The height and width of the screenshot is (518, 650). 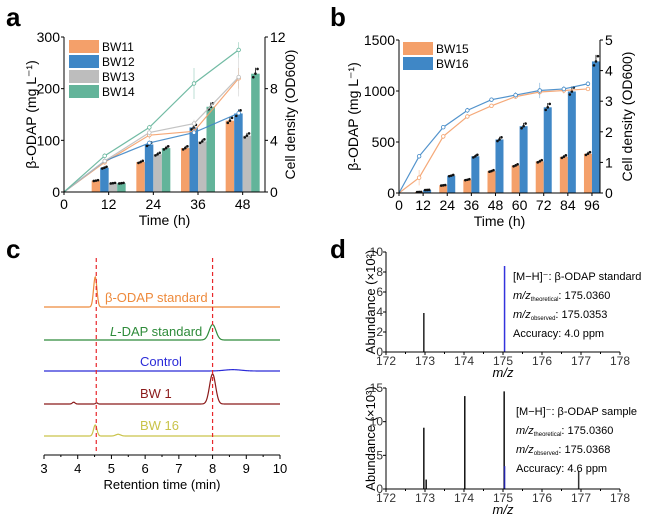 I want to click on legend-label-bw12: BW12, so click(x=118, y=62).